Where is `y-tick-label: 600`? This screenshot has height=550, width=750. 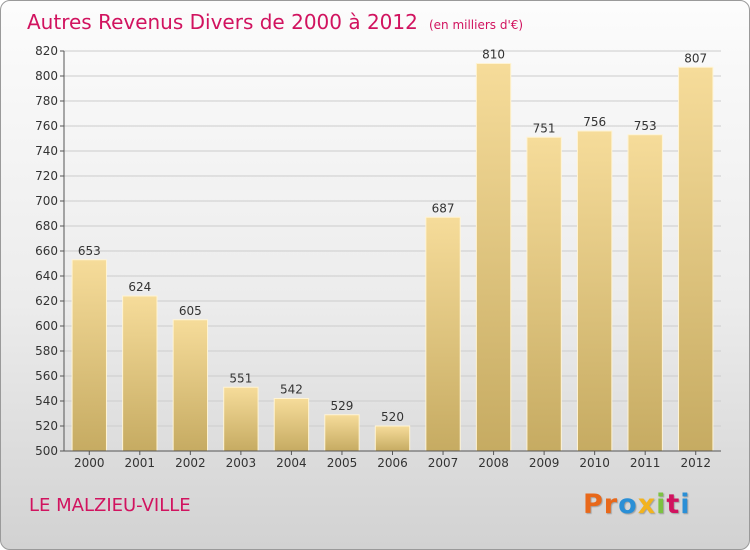 y-tick-label: 600 is located at coordinates (46, 326).